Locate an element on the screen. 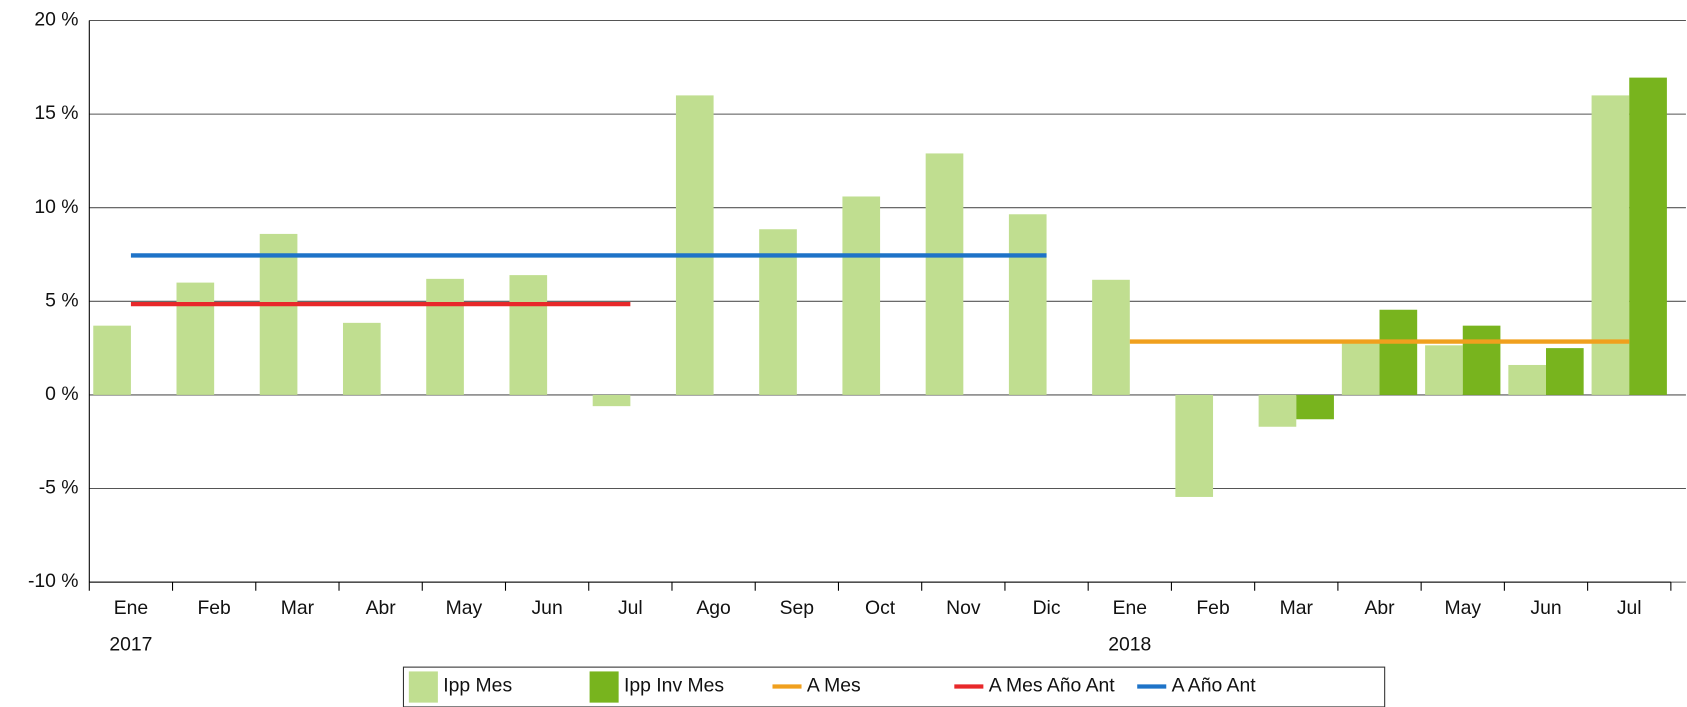 The image size is (1687, 707). y-tick-label: 5 % is located at coordinates (61, 300).